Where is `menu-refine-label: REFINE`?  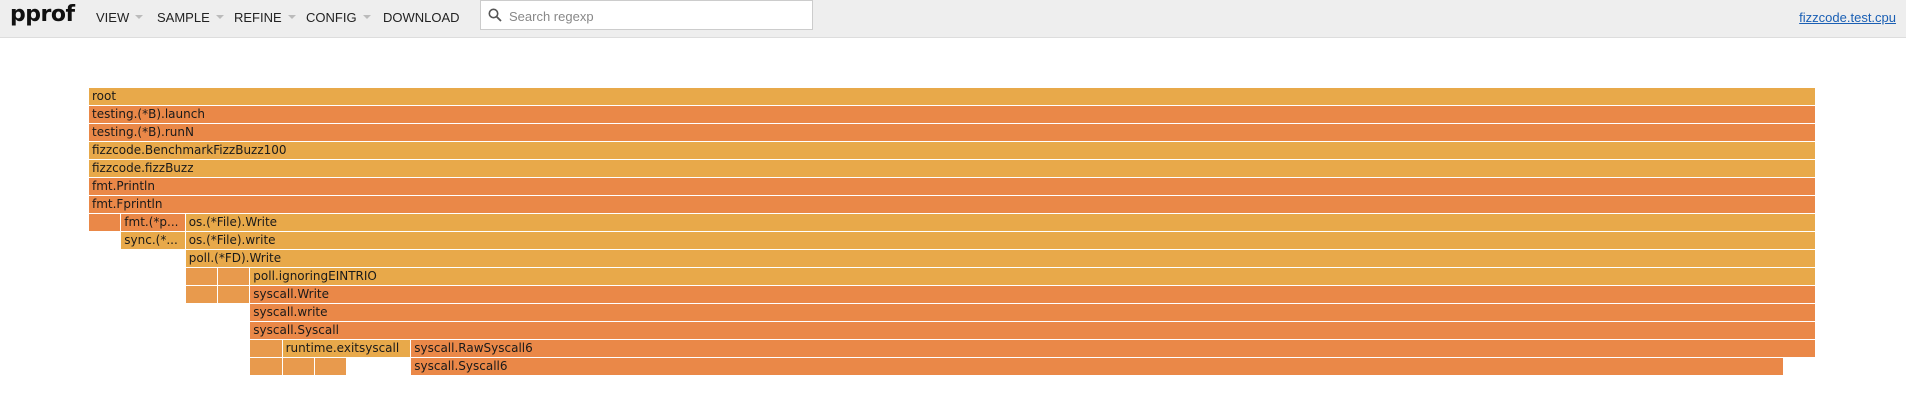 menu-refine-label: REFINE is located at coordinates (258, 17).